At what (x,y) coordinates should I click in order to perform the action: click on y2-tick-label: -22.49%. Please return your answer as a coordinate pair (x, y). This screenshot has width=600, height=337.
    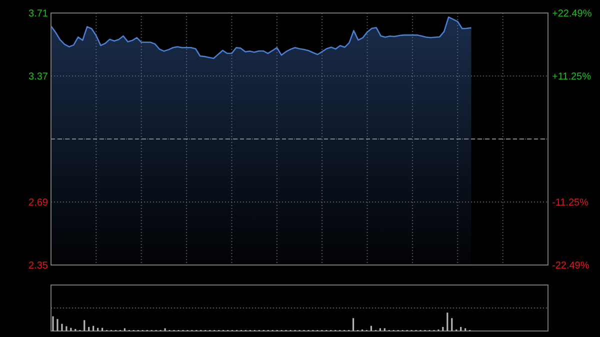
    Looking at the image, I should click on (571, 266).